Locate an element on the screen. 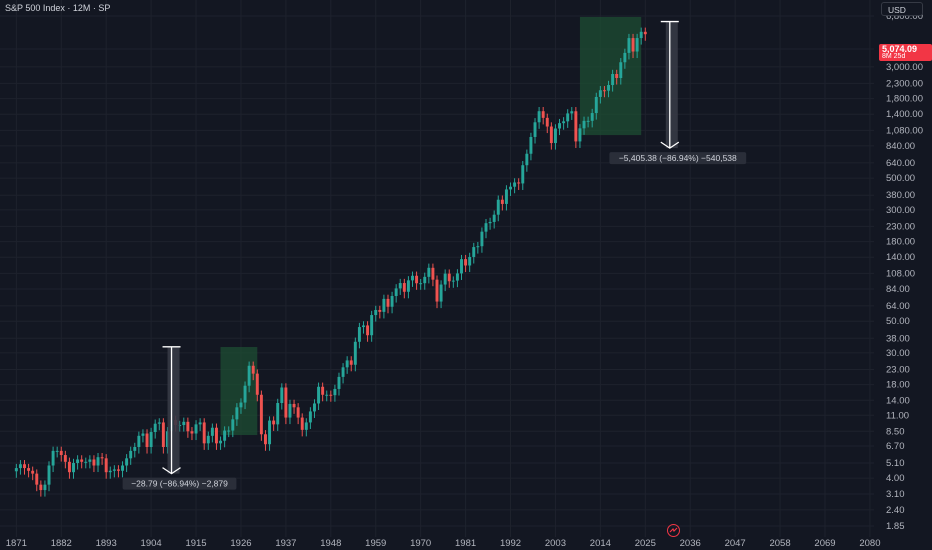 This screenshot has height=550, width=932. x-axis-tick-label: 1893 is located at coordinates (106, 543).